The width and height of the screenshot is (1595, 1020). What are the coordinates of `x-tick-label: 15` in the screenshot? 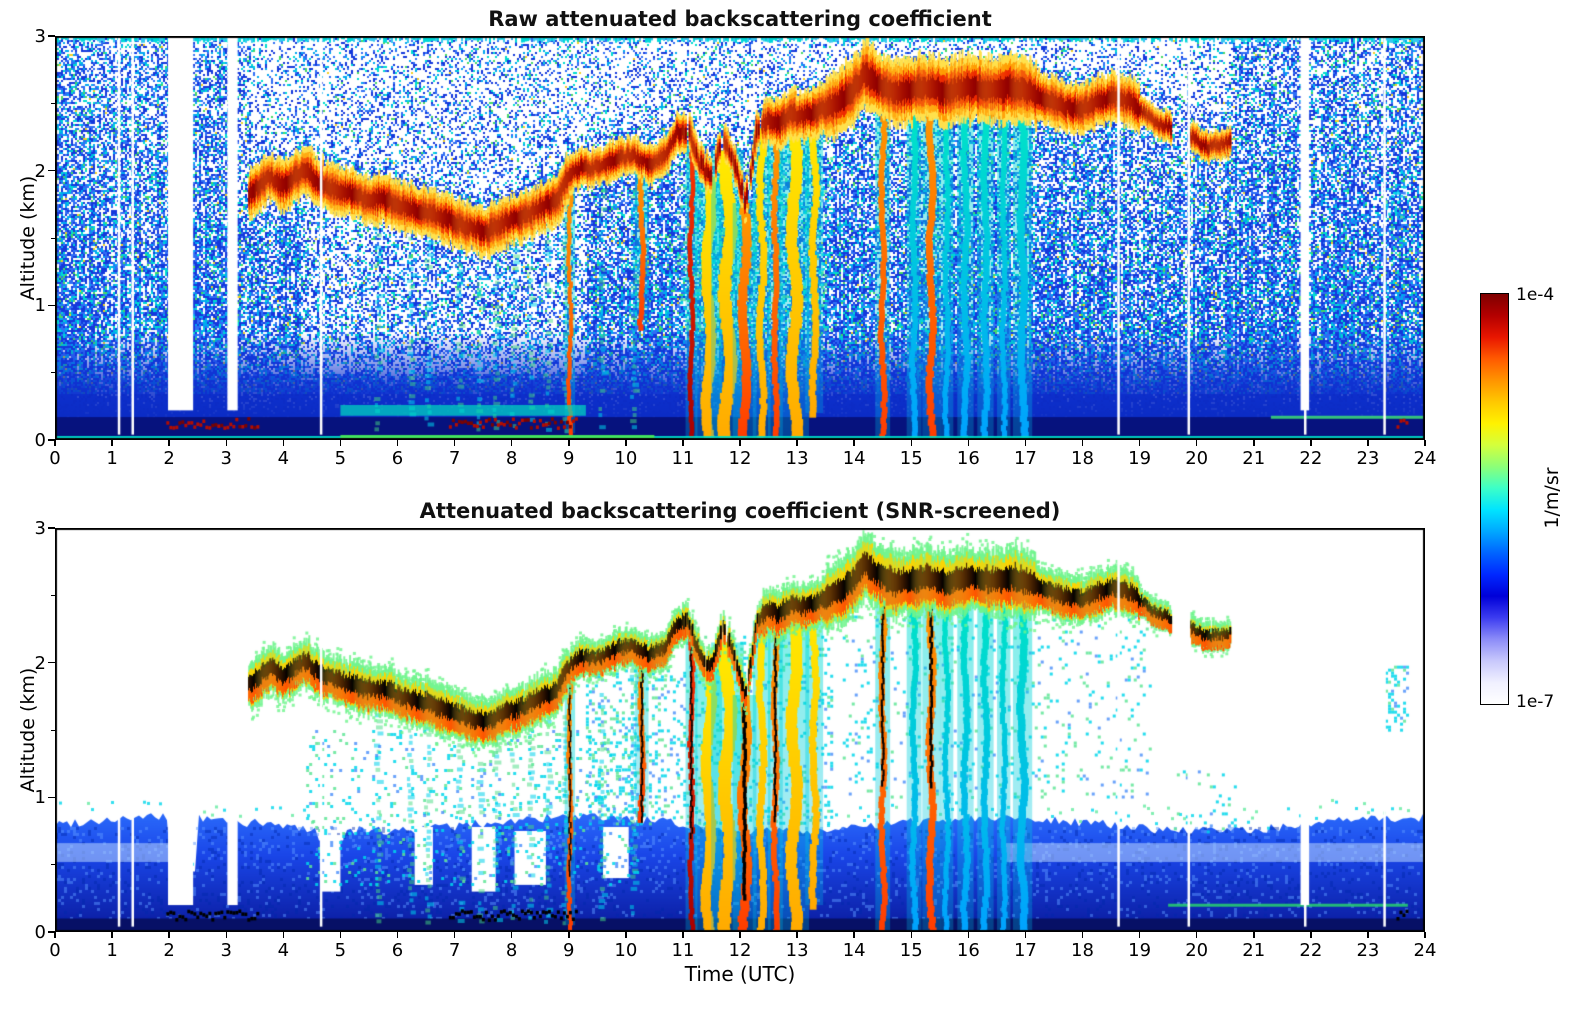 It's located at (911, 950).